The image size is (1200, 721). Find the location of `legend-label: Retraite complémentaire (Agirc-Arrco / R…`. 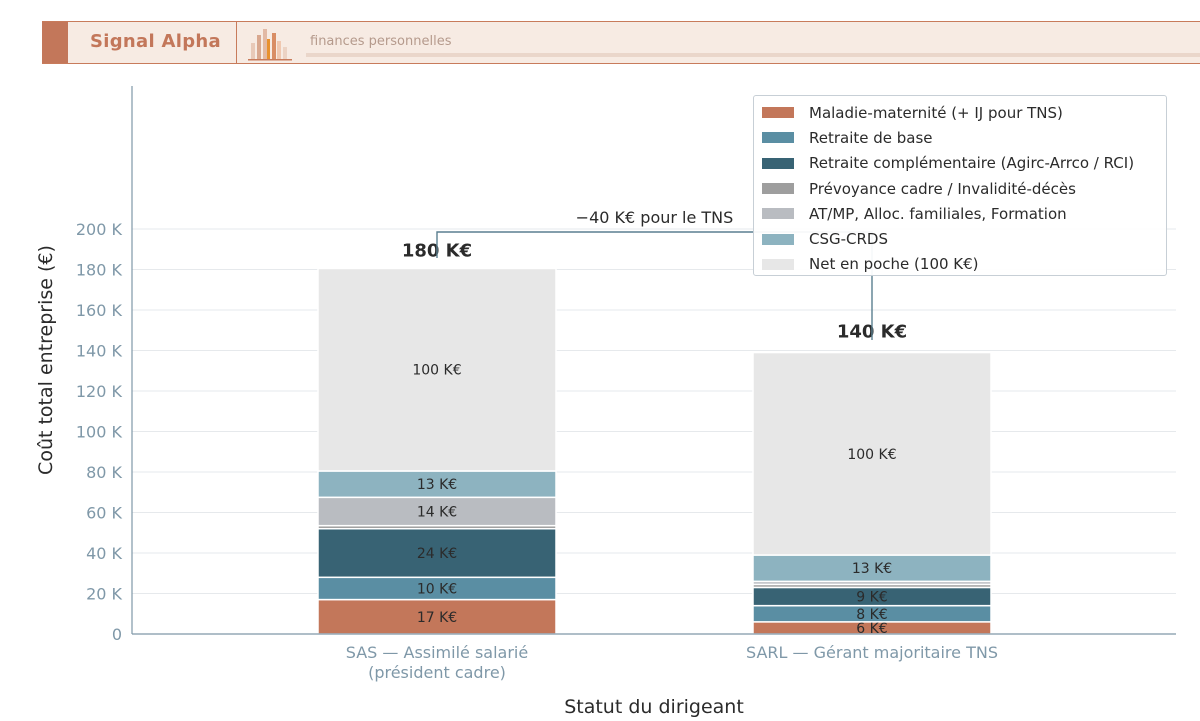

legend-label: Retraite complémentaire (Agirc-Arrco / R… is located at coordinates (972, 163).